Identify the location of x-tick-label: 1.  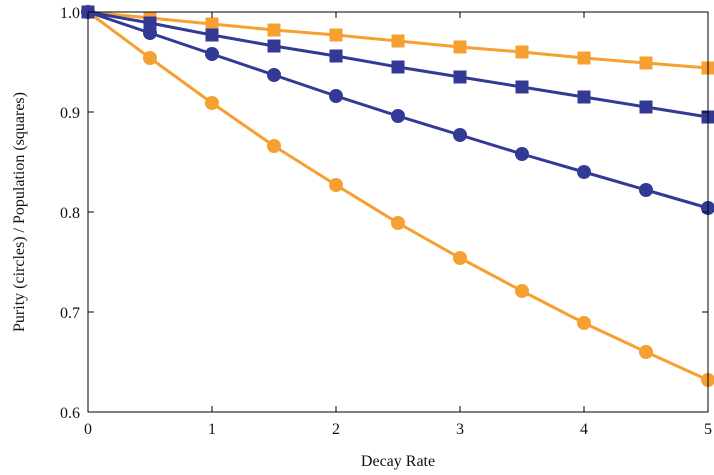
(212, 429).